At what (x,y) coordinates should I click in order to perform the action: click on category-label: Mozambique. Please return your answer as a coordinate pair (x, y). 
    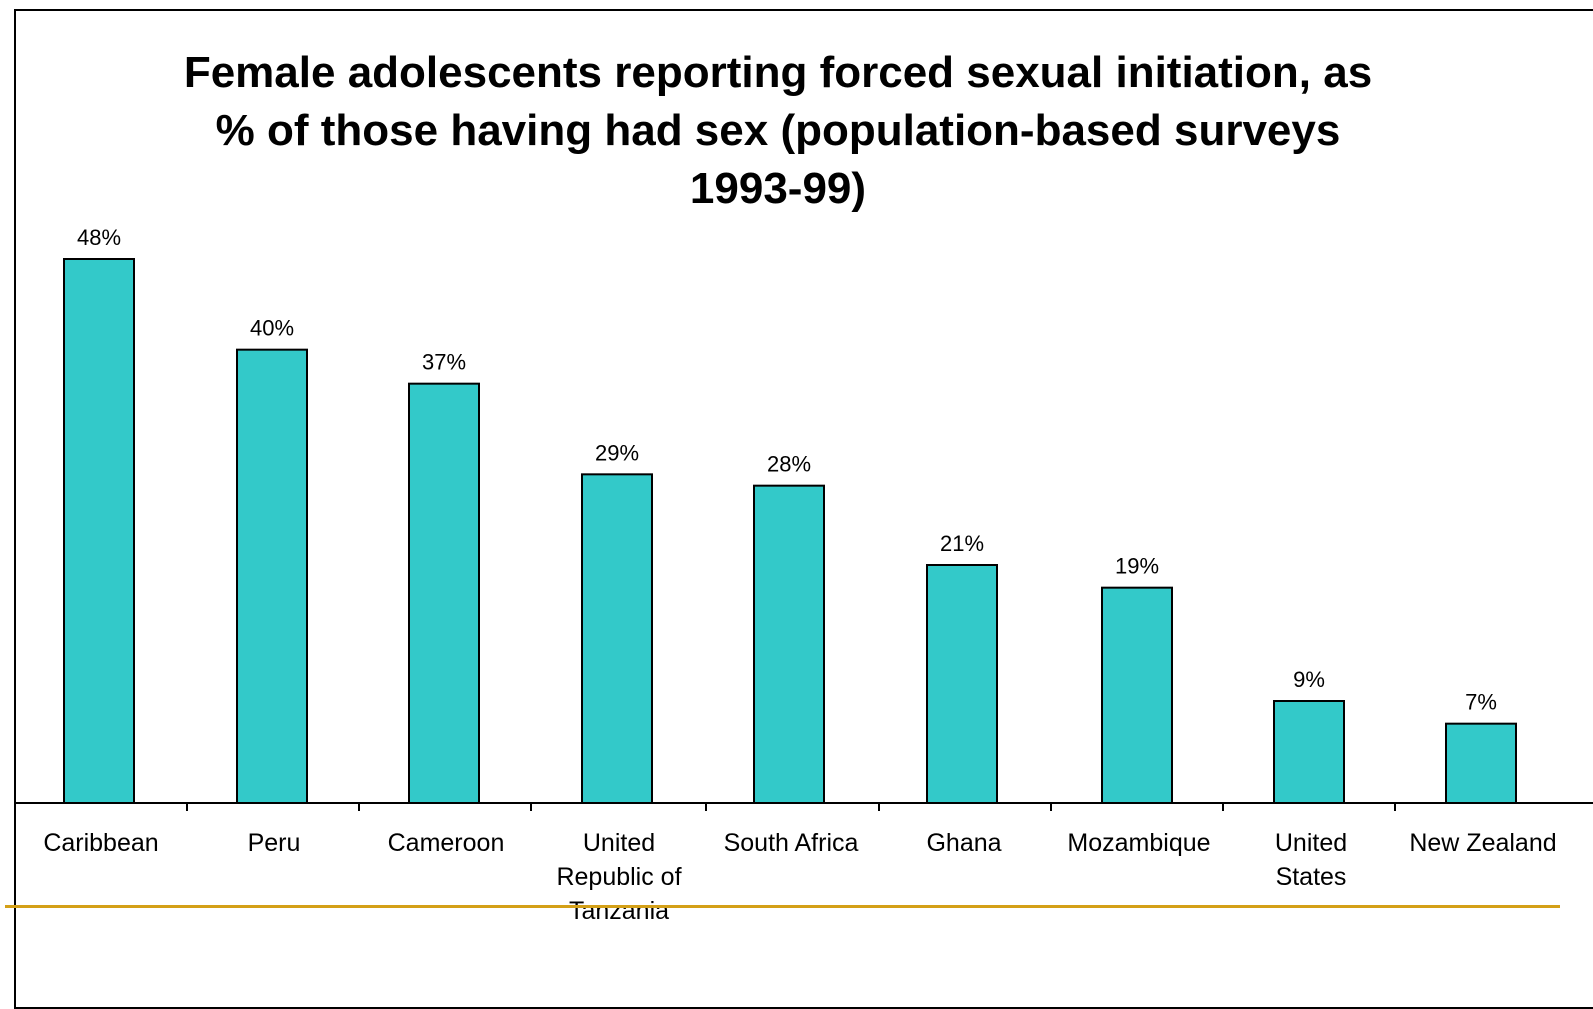
    Looking at the image, I should click on (1138, 843).